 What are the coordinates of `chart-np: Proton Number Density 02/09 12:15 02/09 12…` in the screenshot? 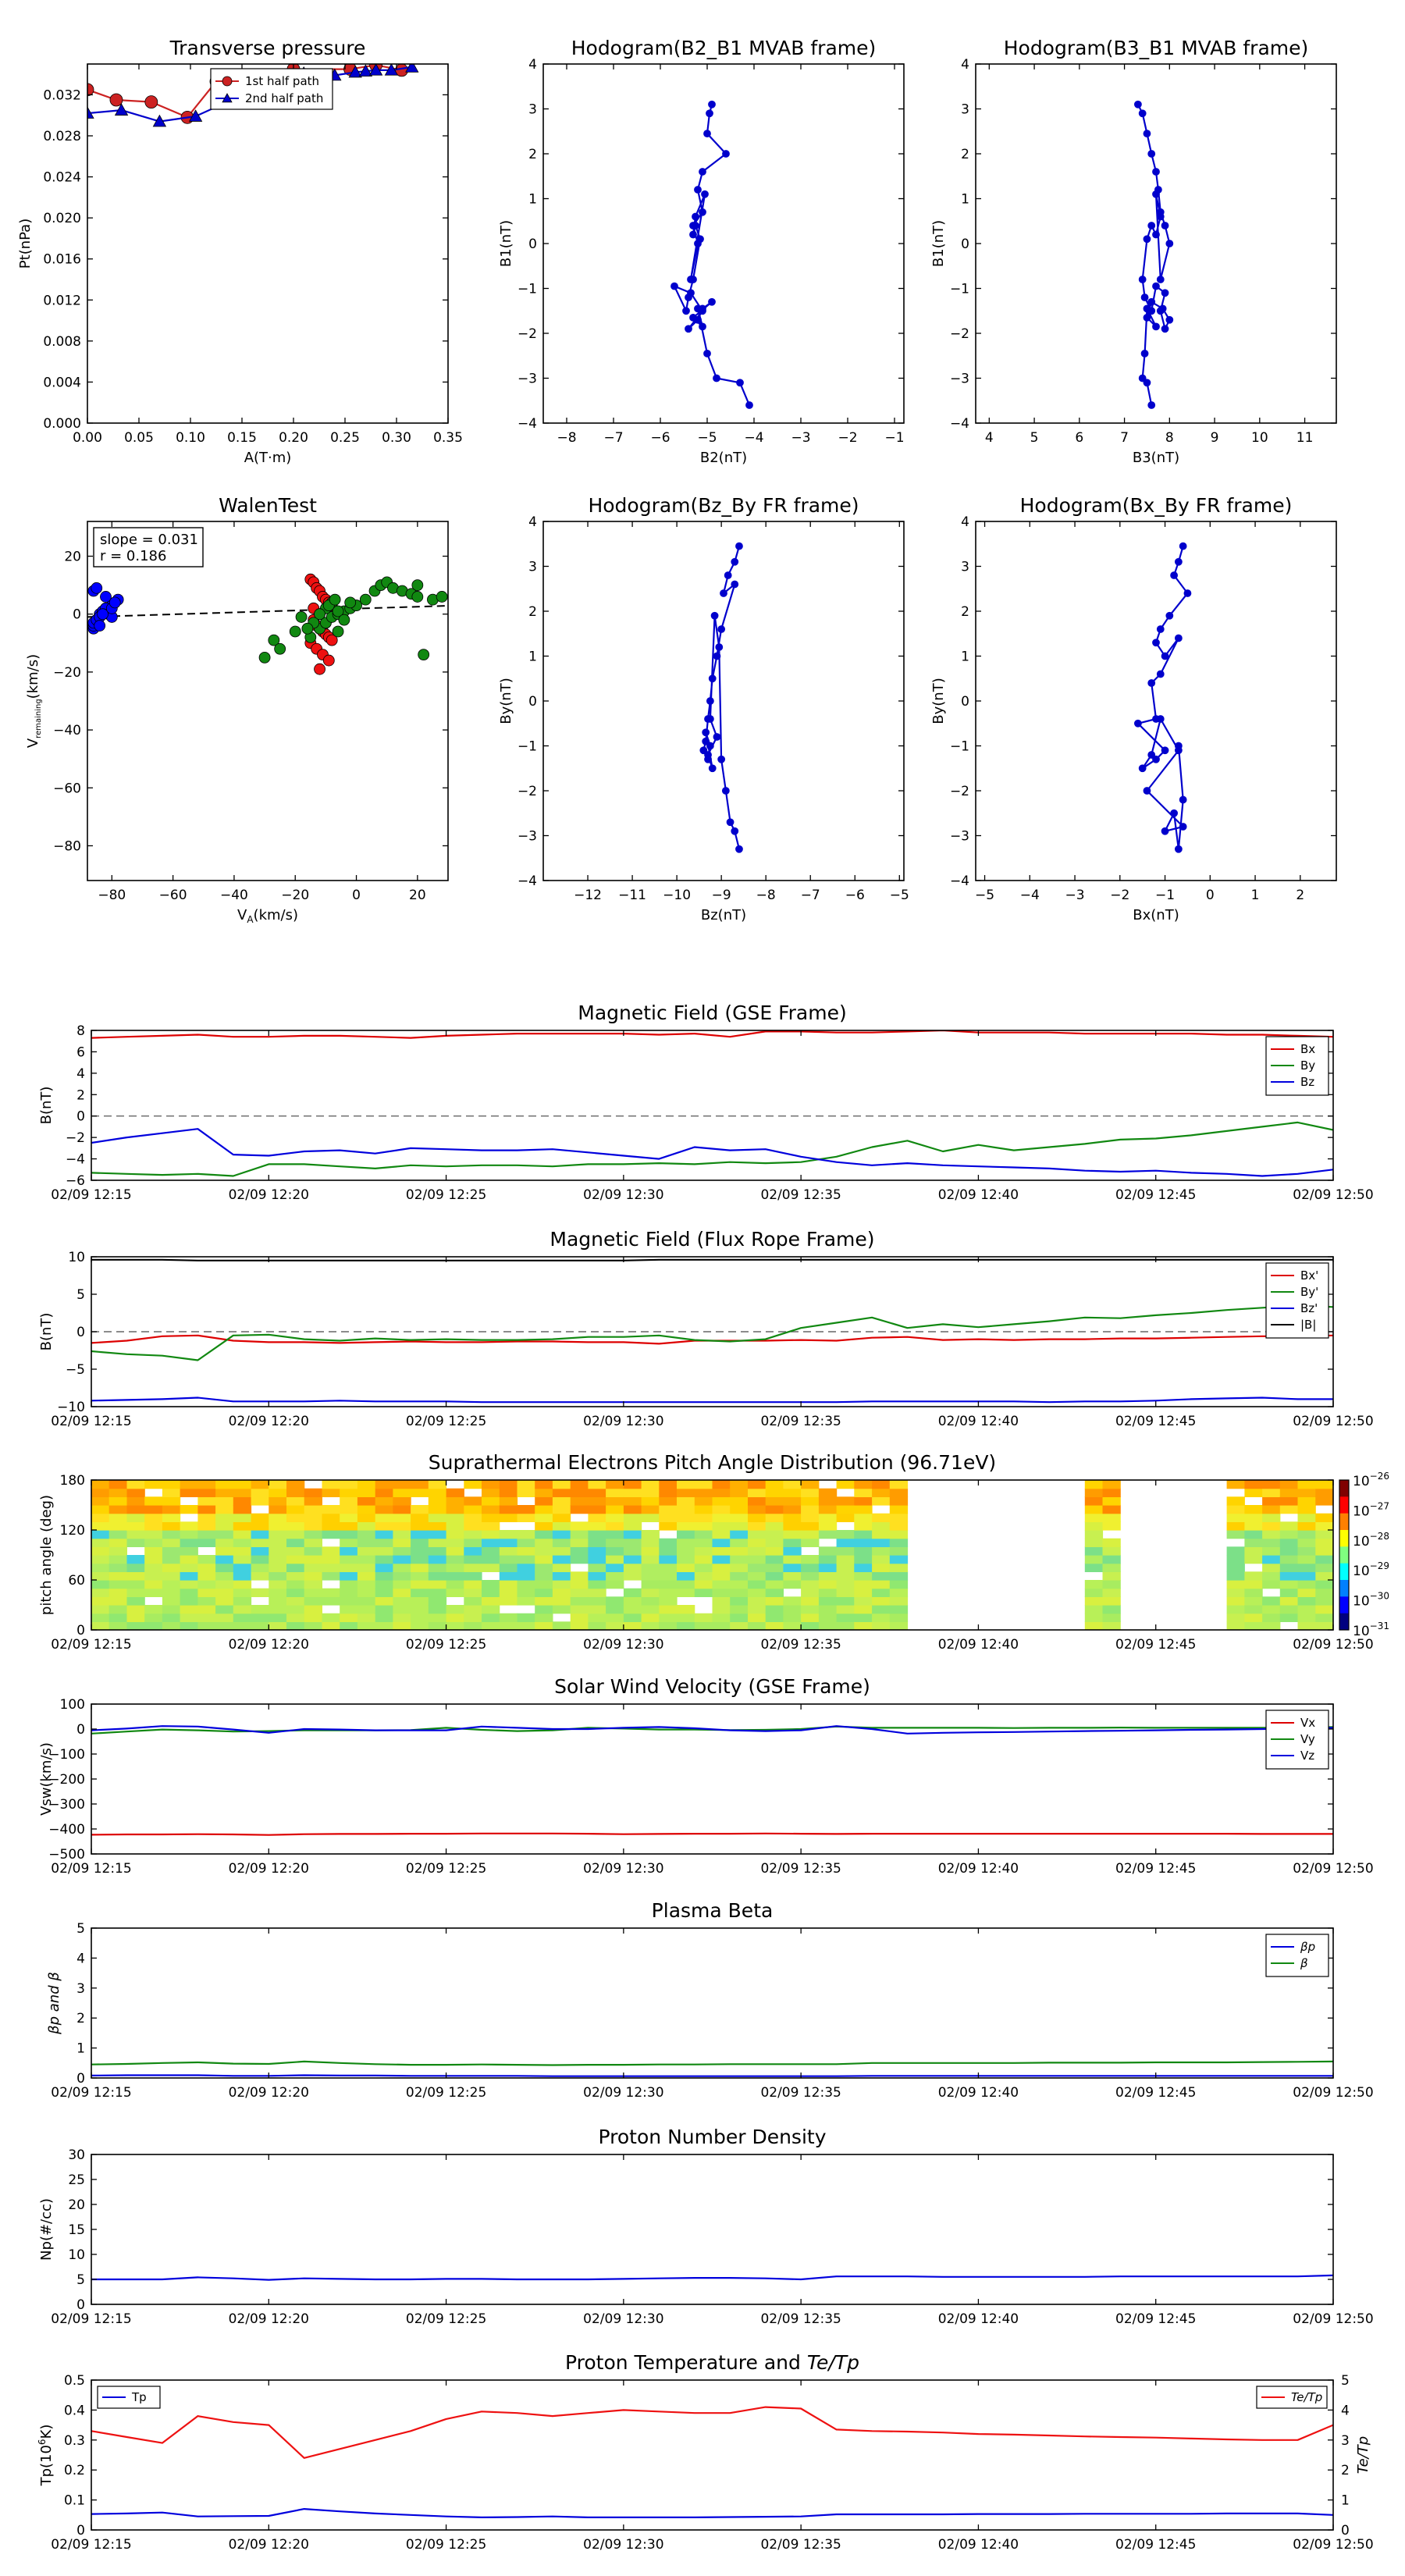 It's located at (706, 2226).